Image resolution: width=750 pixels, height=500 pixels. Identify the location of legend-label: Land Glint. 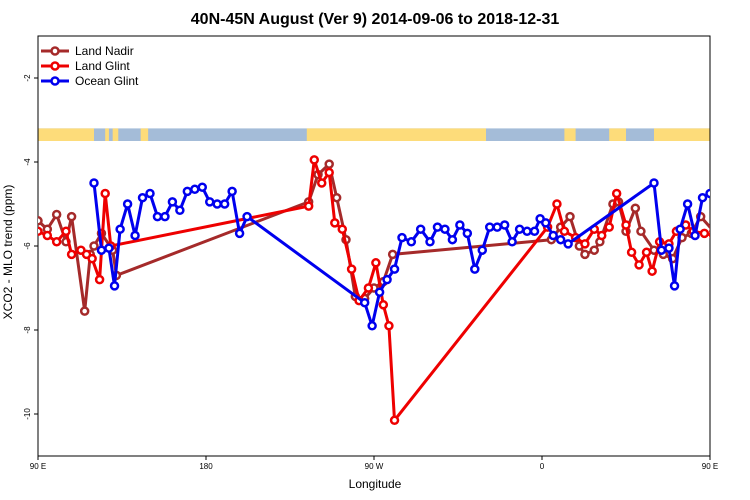
(102, 66).